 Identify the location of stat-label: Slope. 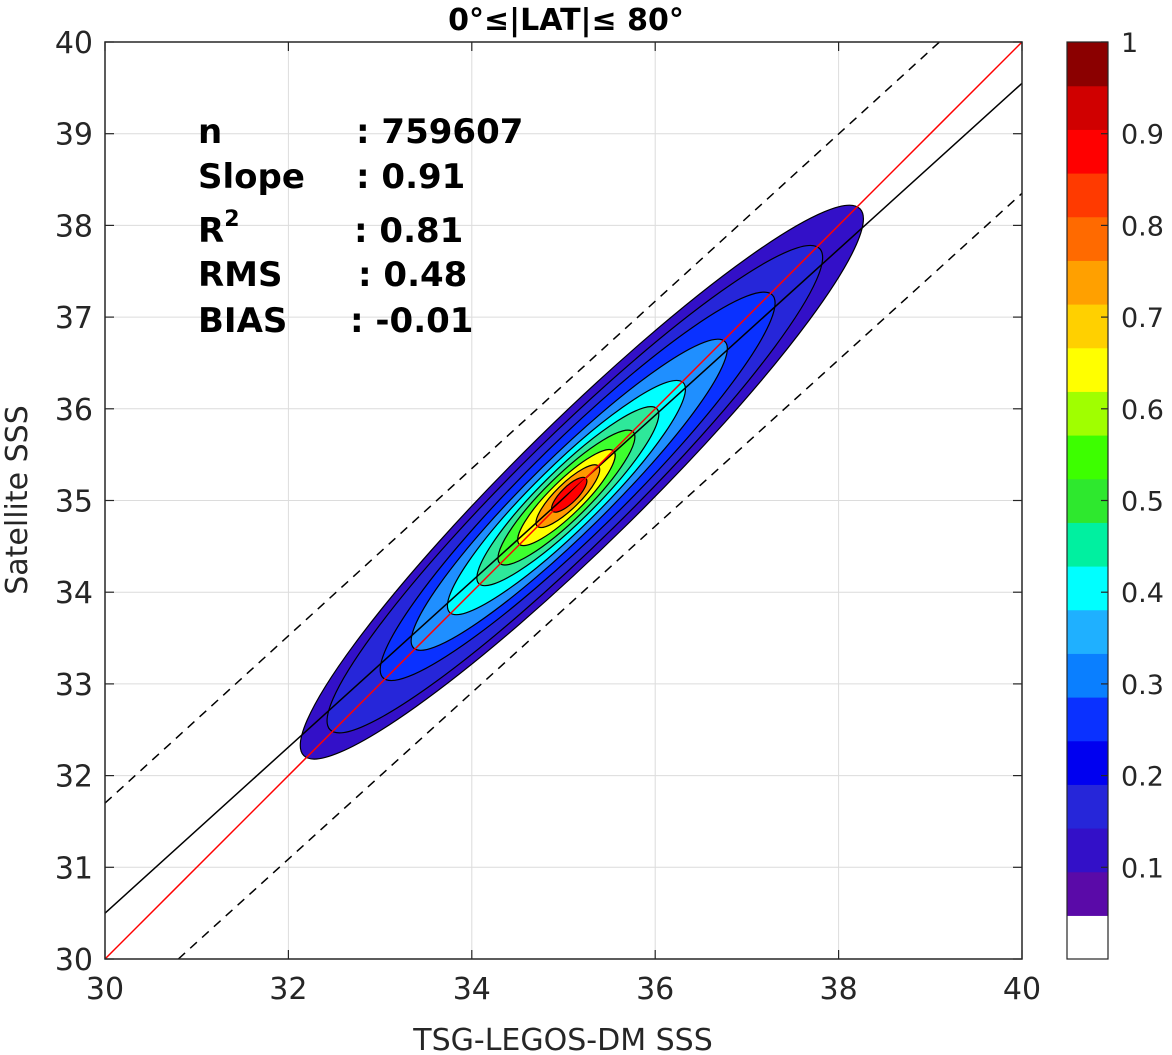
(251, 177).